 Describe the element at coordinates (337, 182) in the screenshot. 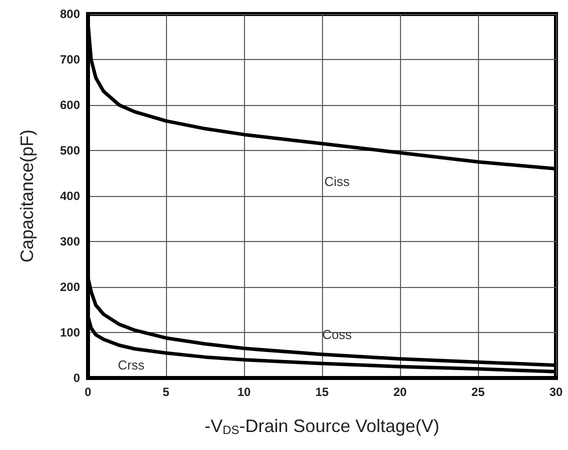

I see `text: Ciss` at that location.